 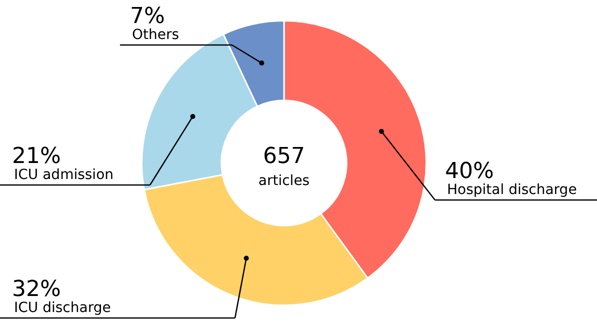 What do you see at coordinates (469, 171) in the screenshot?
I see `data-label: 40%` at bounding box center [469, 171].